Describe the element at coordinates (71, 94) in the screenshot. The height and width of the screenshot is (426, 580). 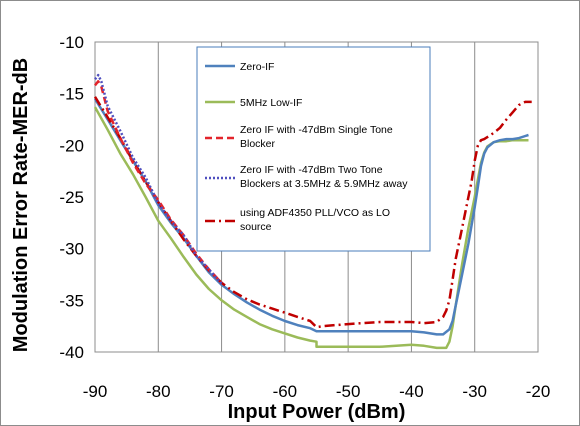
I see `y-tick-label: -15` at that location.